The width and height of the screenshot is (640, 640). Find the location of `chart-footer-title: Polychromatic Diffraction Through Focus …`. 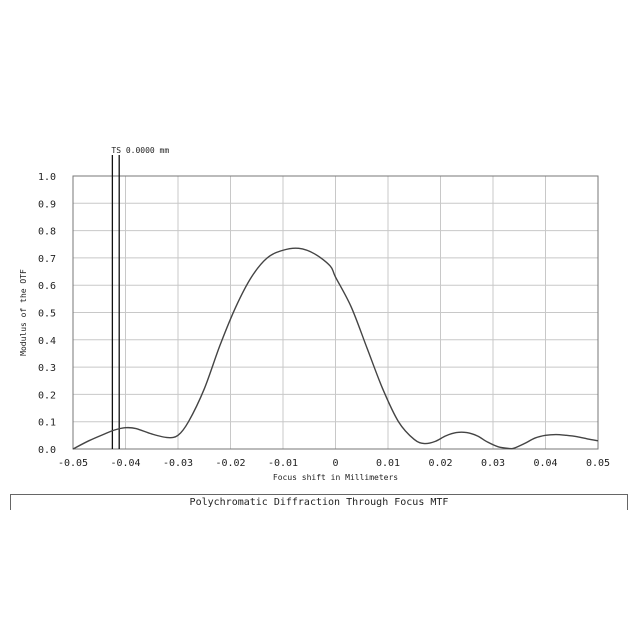

chart-footer-title: Polychromatic Diffraction Through Focus … is located at coordinates (319, 502).